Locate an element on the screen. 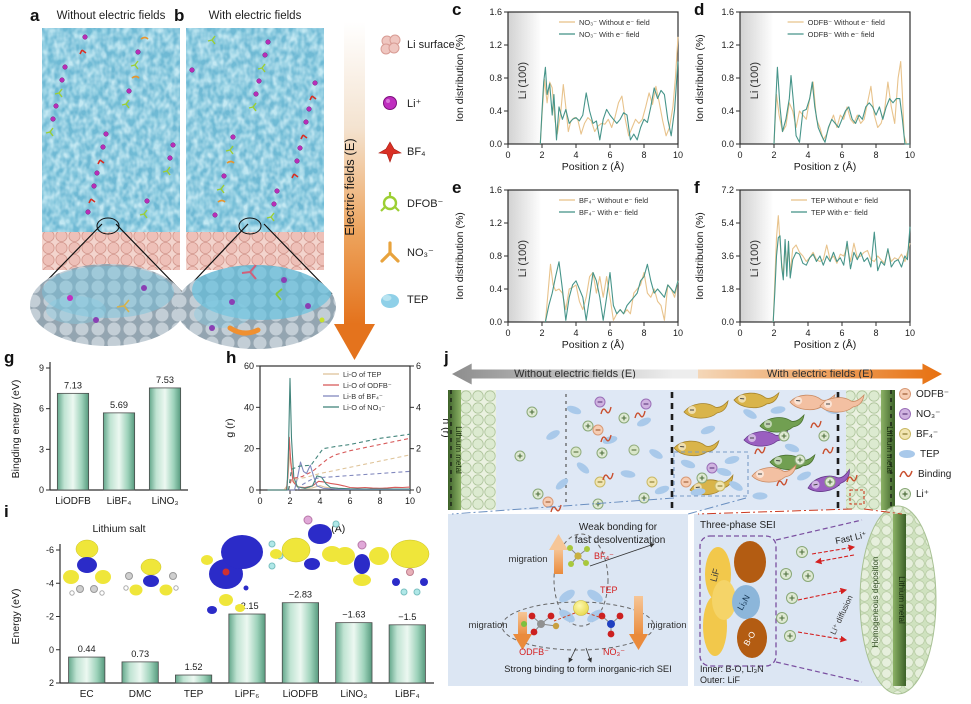  legend-label: Li surface is located at coordinates (431, 45).